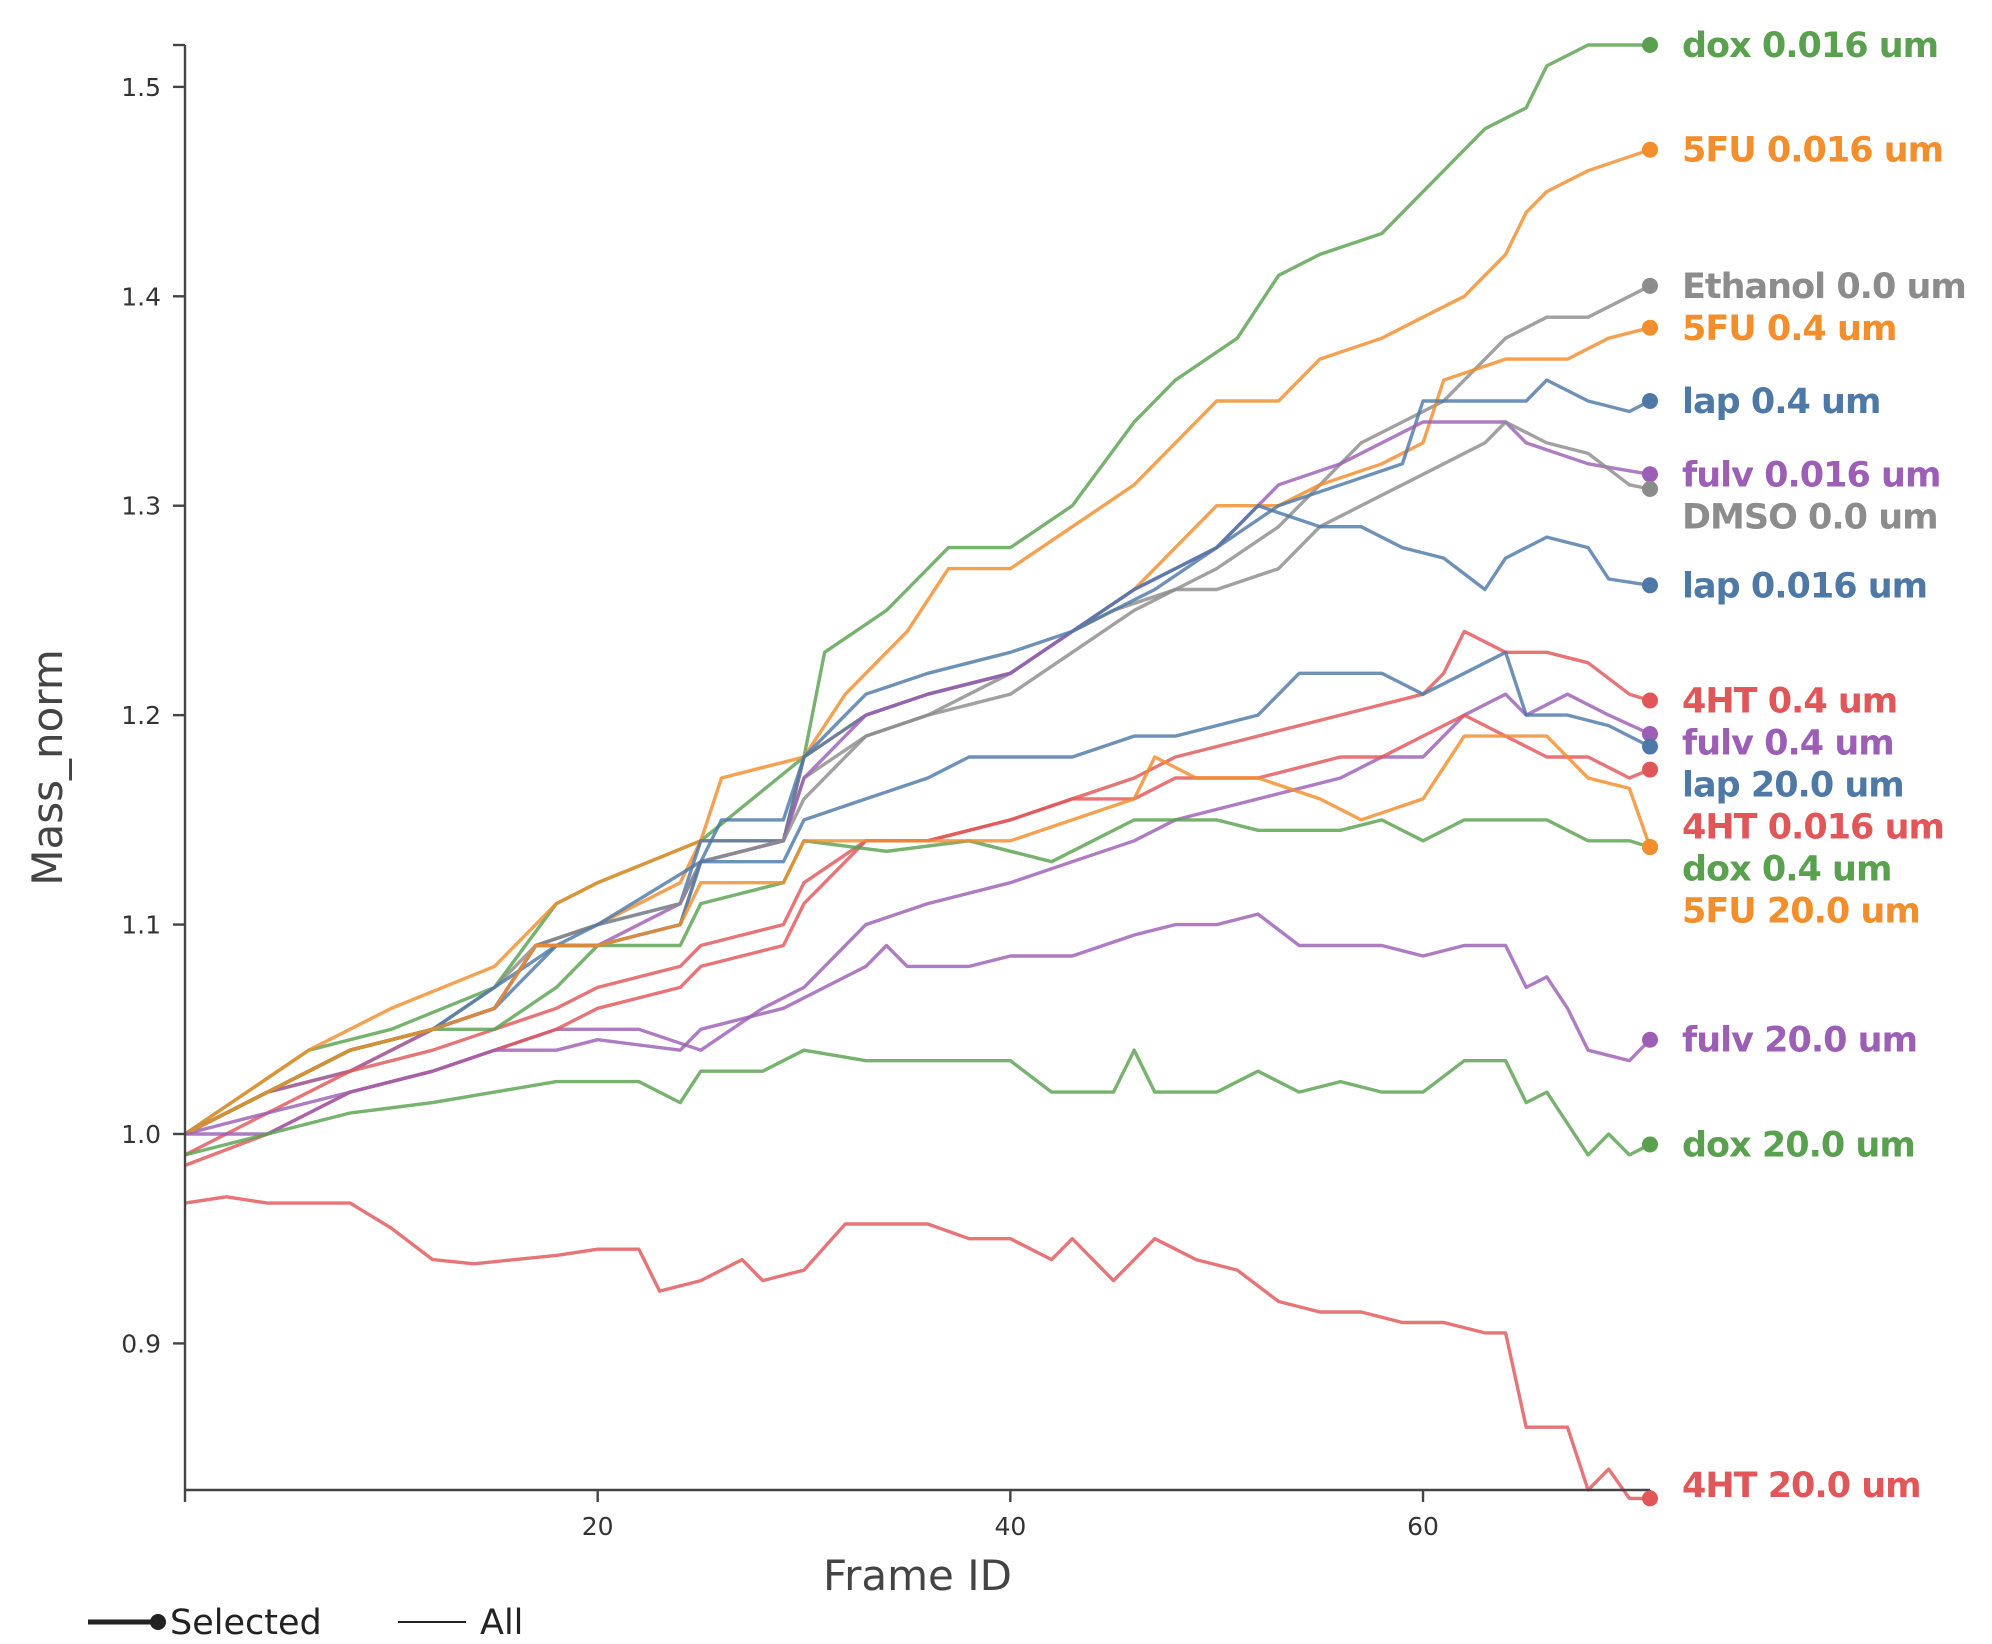 This screenshot has width=1992, height=1644. I want to click on y-tick-label: 1.4, so click(141, 296).